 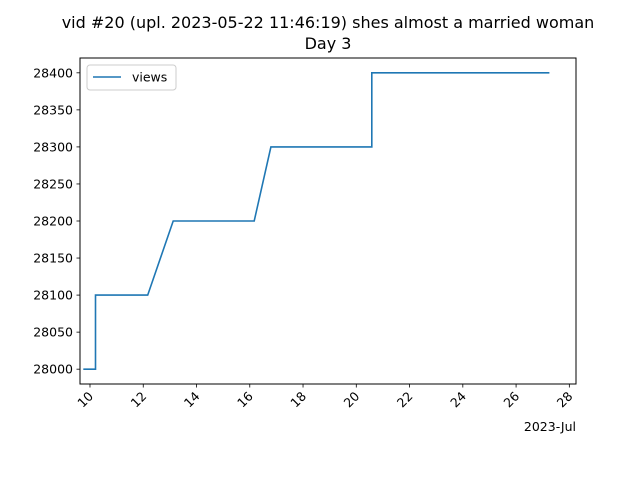 I want to click on y-tick-label: 28350, so click(x=53, y=109).